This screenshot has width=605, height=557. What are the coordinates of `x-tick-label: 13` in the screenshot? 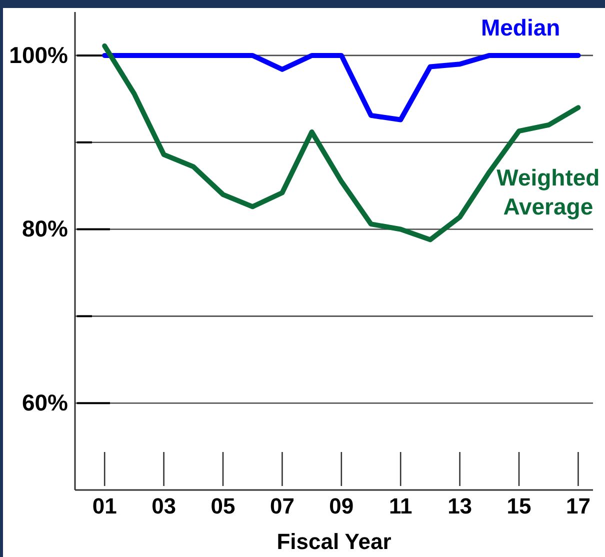 It's located at (460, 506).